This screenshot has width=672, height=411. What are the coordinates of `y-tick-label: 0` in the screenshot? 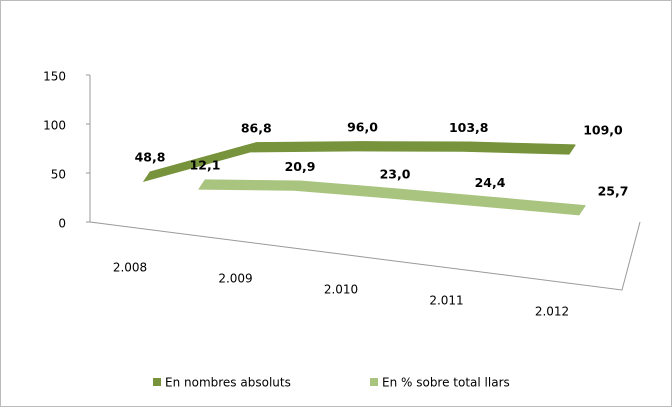 It's located at (62, 224).